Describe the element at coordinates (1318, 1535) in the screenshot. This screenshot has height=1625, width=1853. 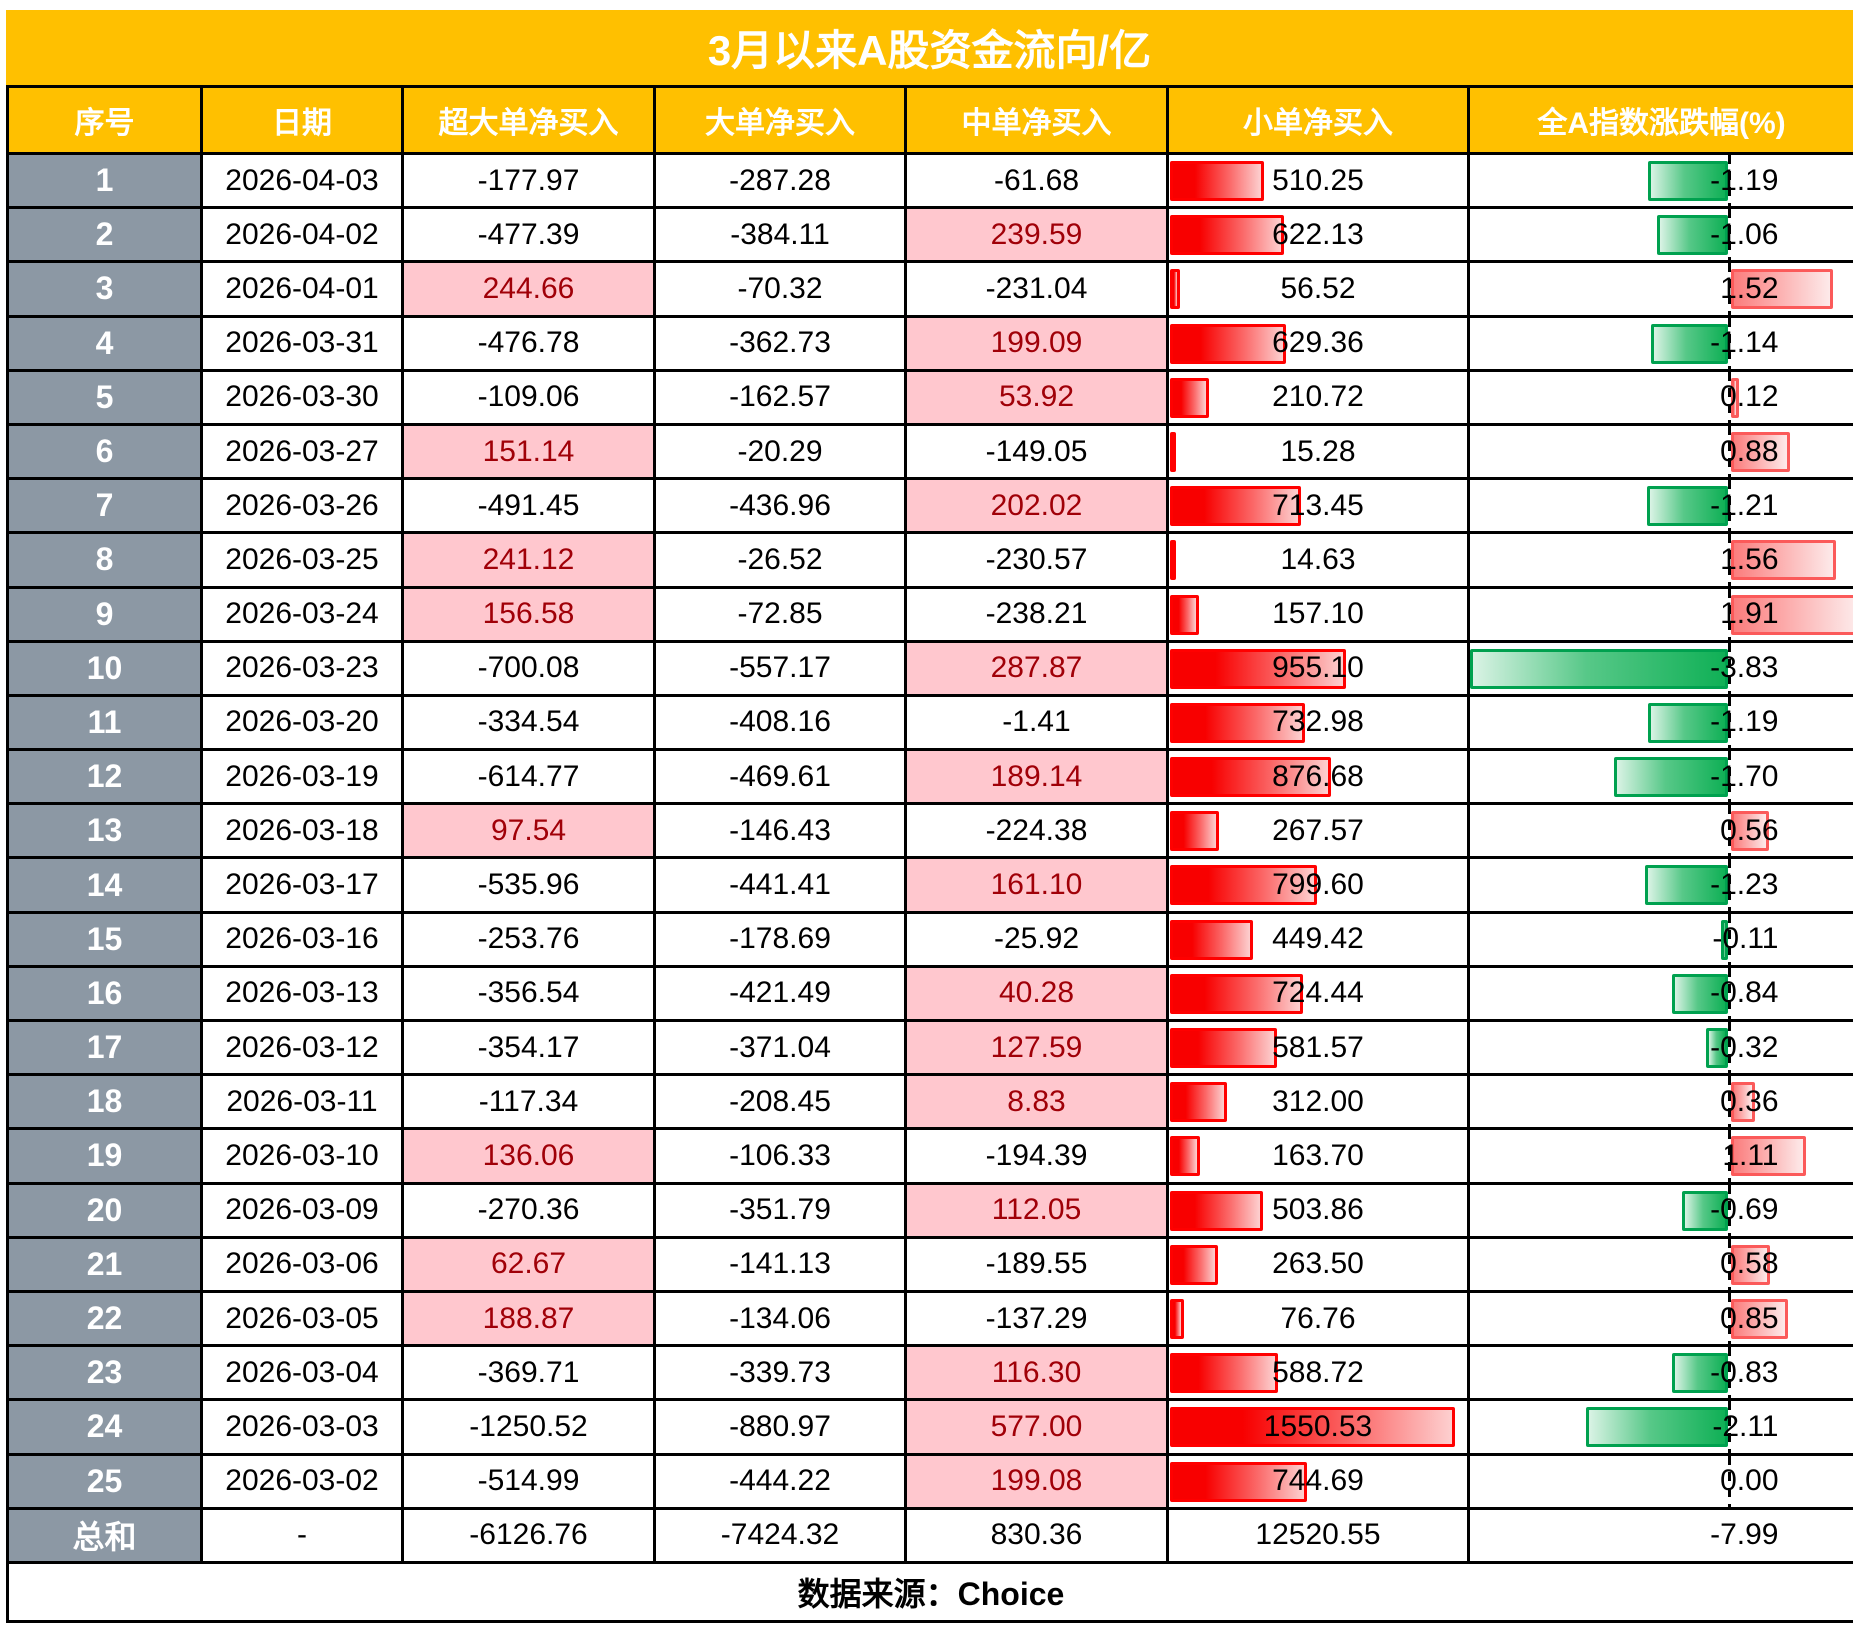
I see `cell-value: 12520.55` at that location.